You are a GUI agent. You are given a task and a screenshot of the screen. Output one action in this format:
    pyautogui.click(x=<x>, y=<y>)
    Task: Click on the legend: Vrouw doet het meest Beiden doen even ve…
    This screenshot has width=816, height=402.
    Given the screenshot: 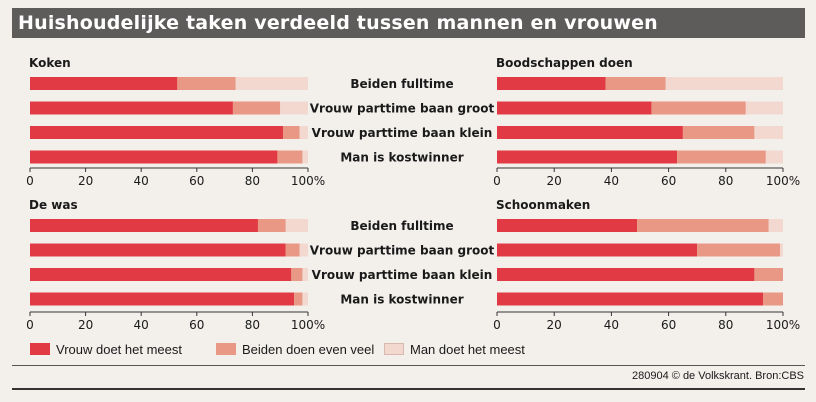 What is the action you would take?
    pyautogui.click(x=277, y=349)
    